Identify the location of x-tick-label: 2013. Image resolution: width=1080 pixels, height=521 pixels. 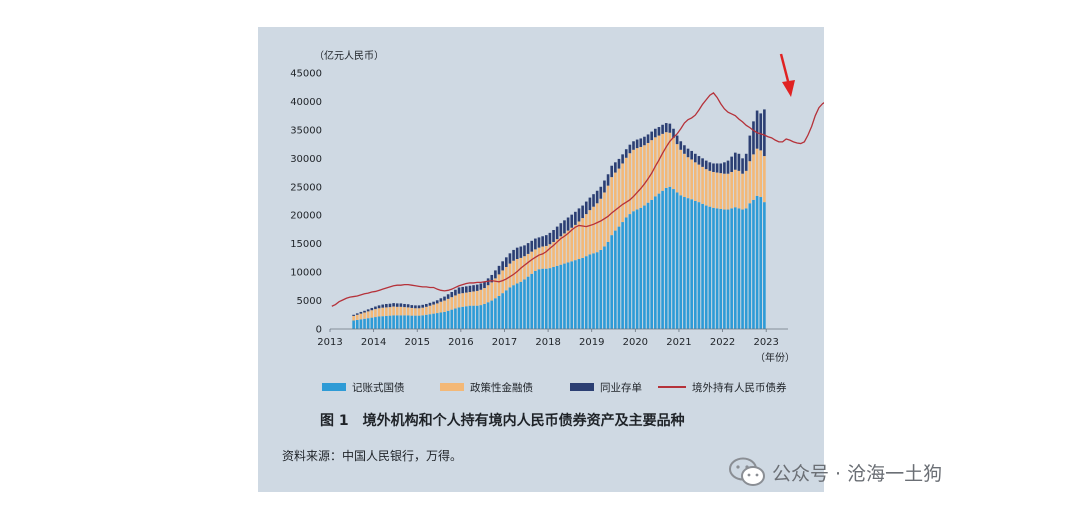
(329, 342).